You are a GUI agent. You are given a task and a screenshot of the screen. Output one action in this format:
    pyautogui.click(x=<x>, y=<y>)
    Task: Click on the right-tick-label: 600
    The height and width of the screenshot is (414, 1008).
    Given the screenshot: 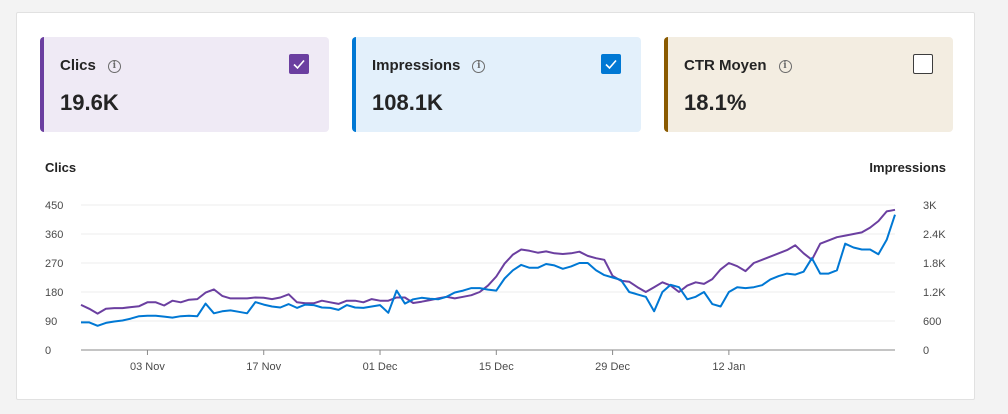 What is the action you would take?
    pyautogui.click(x=932, y=322)
    